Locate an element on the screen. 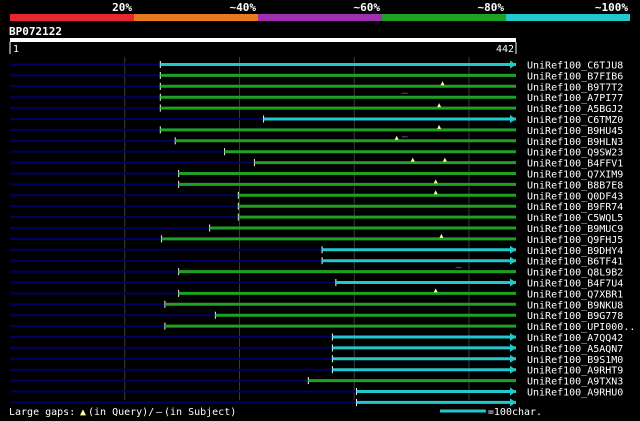 Image resolution: width=640 pixels, height=421 pixels. hit-label: UniRef100_Q8L9B2 is located at coordinates (575, 273).